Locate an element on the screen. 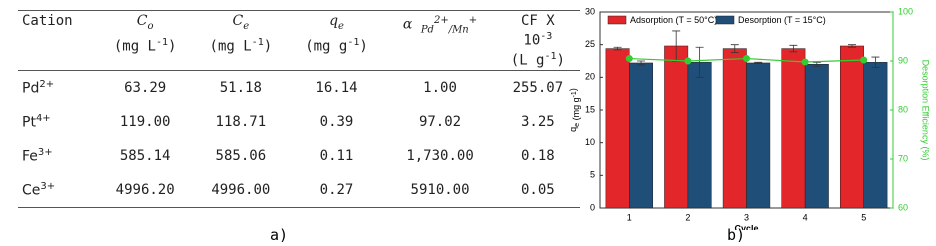 This screenshot has height=246, width=936. cell-value: 1.00 is located at coordinates (440, 88).